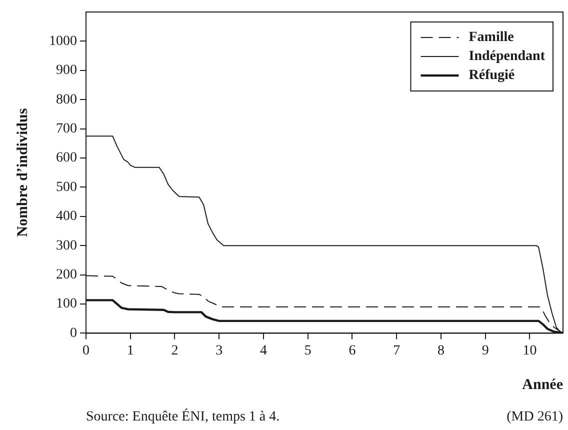  Describe the element at coordinates (66, 246) in the screenshot. I see `y-tick-label: 300` at that location.